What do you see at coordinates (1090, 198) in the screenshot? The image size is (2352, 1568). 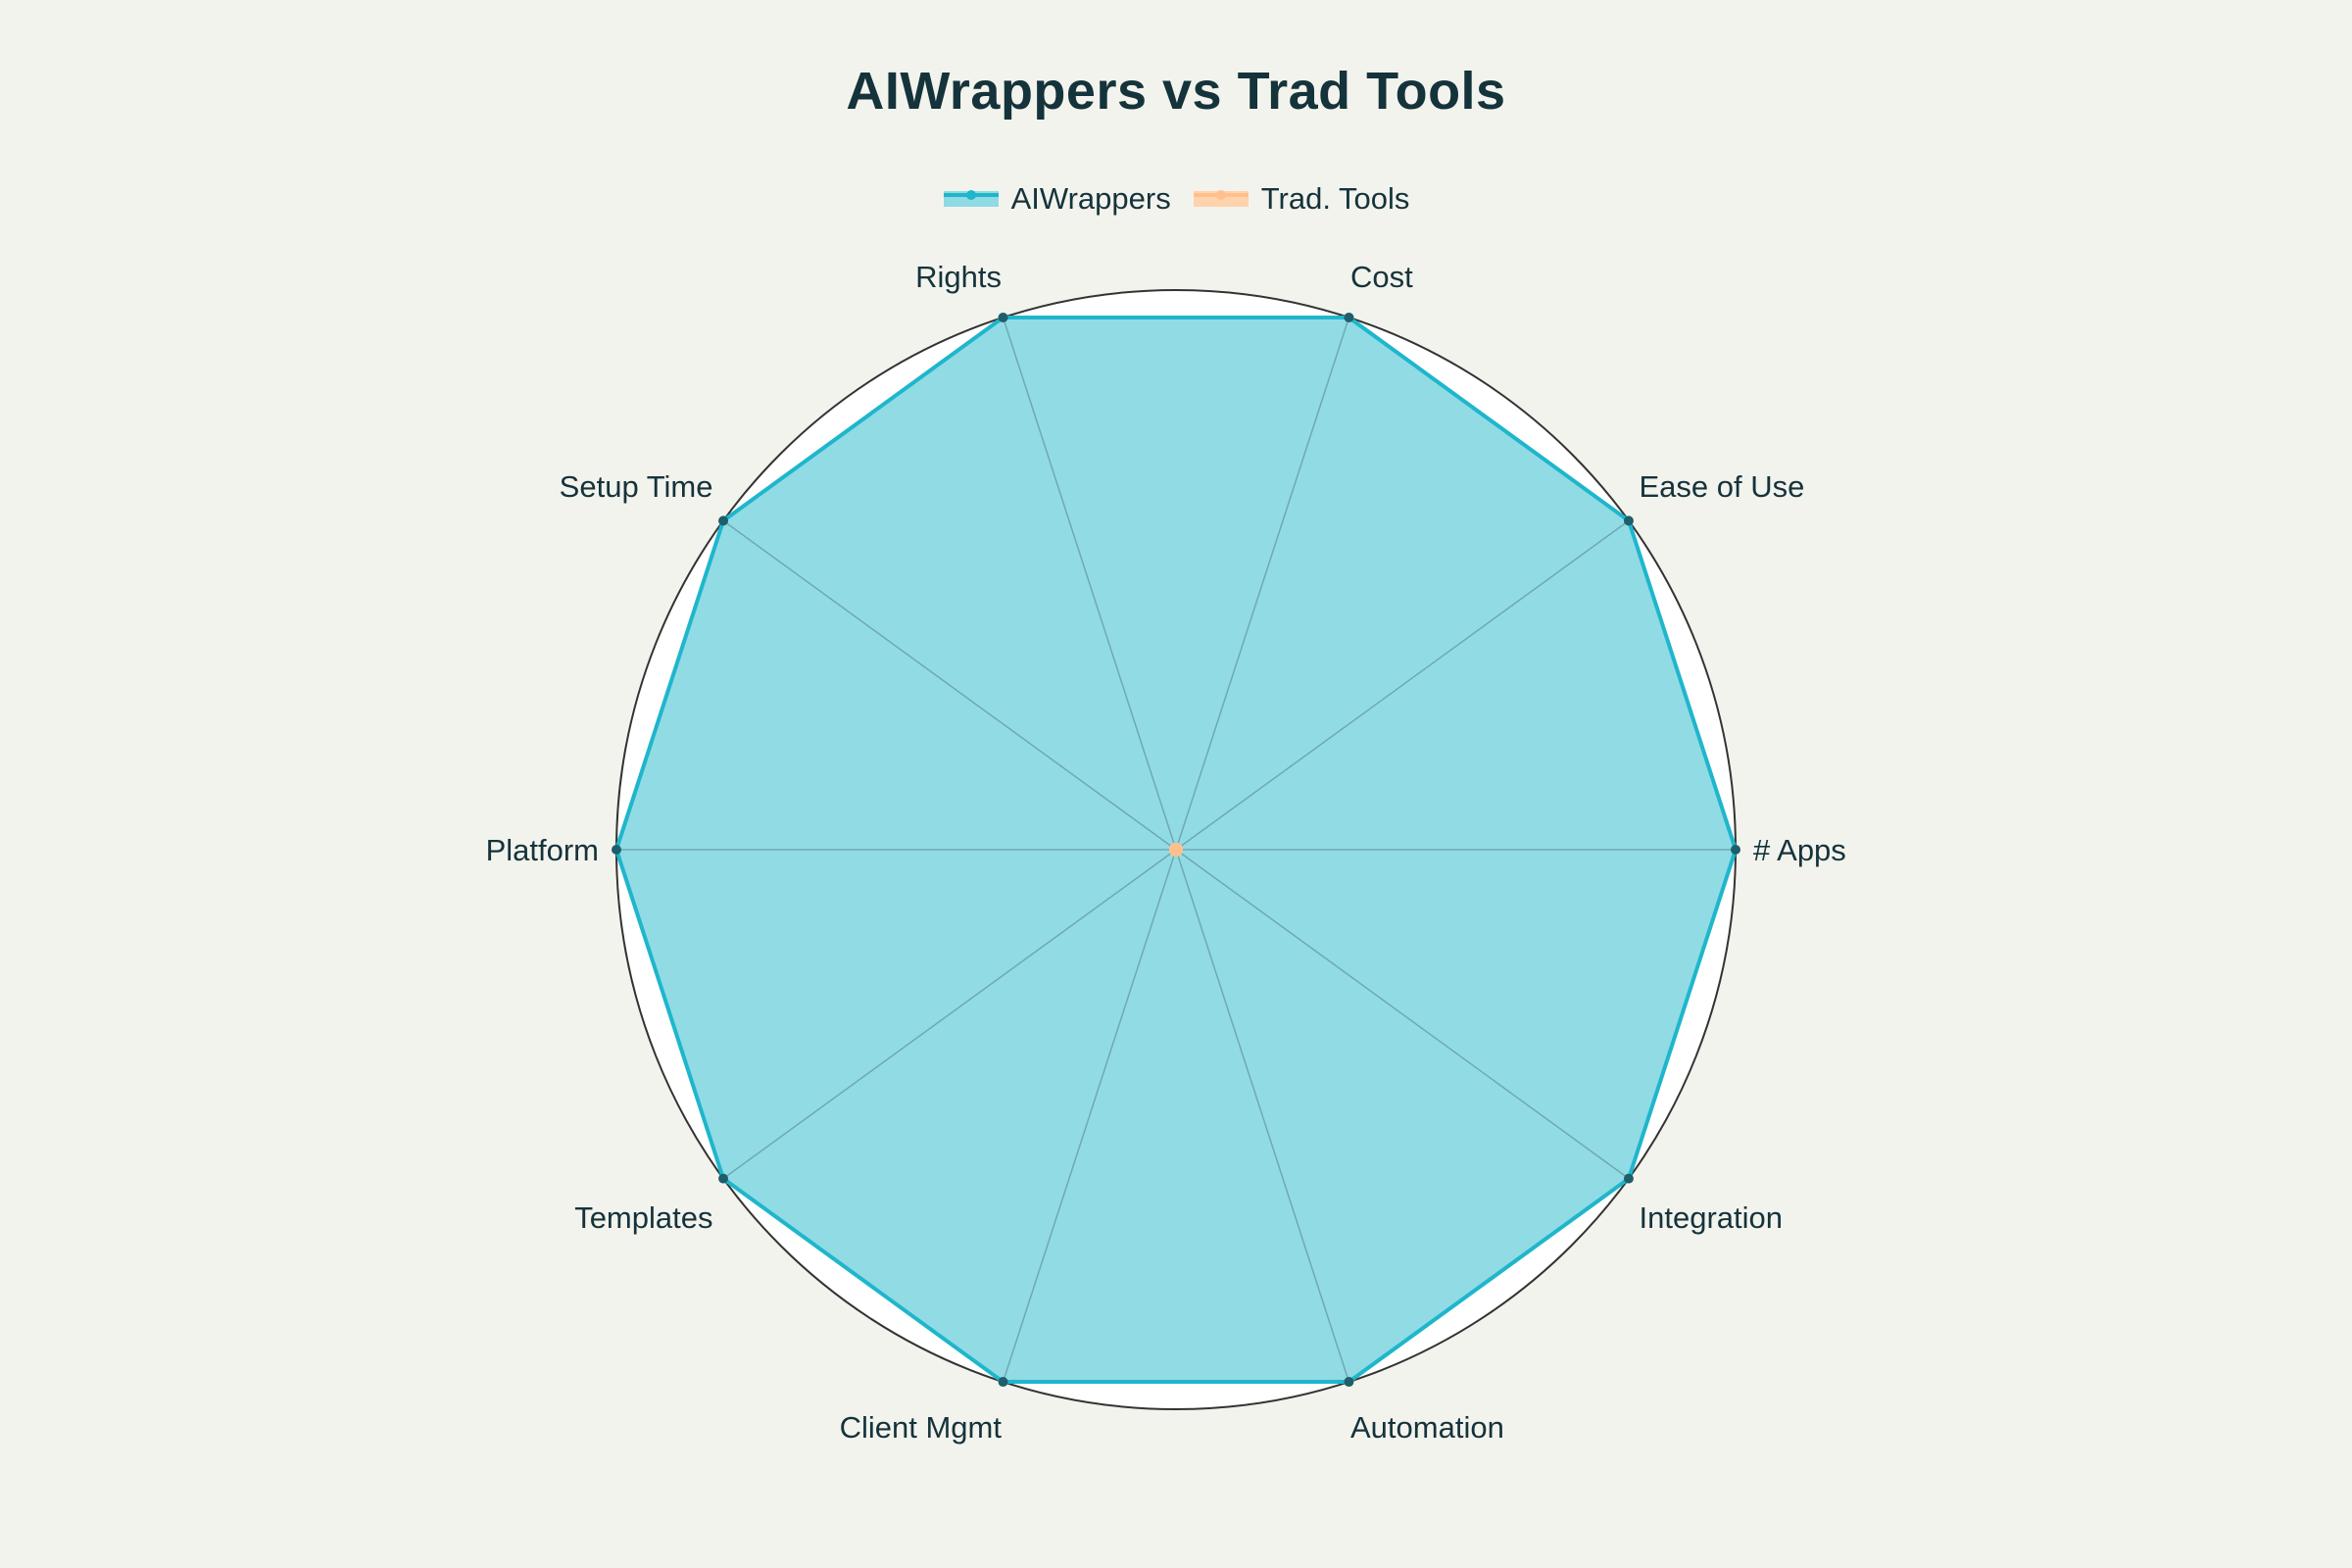 I see `legend-label-aiwrappers: AIWrappers` at bounding box center [1090, 198].